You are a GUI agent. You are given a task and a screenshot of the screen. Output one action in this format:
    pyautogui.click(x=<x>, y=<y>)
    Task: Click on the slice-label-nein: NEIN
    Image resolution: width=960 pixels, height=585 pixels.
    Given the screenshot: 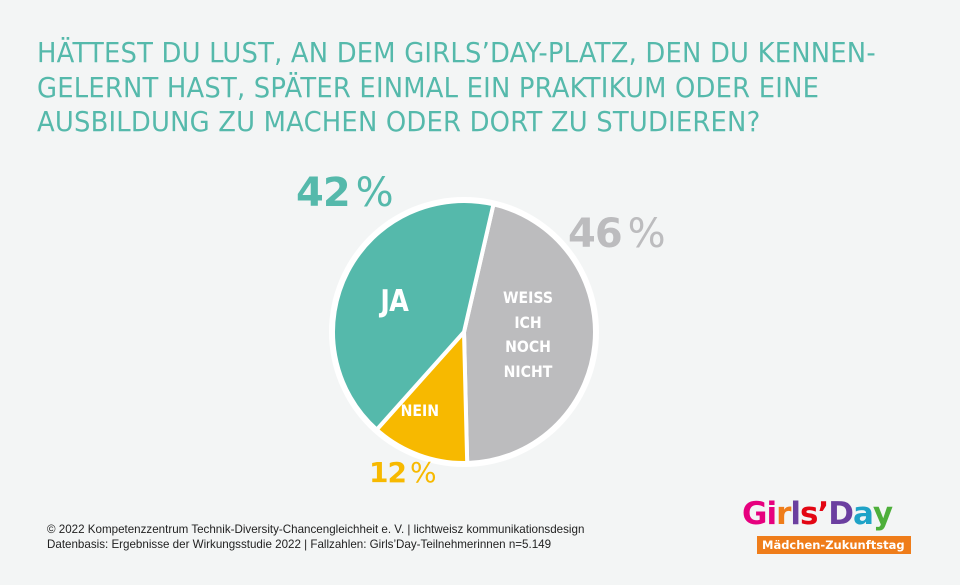 What is the action you would take?
    pyautogui.click(x=420, y=410)
    